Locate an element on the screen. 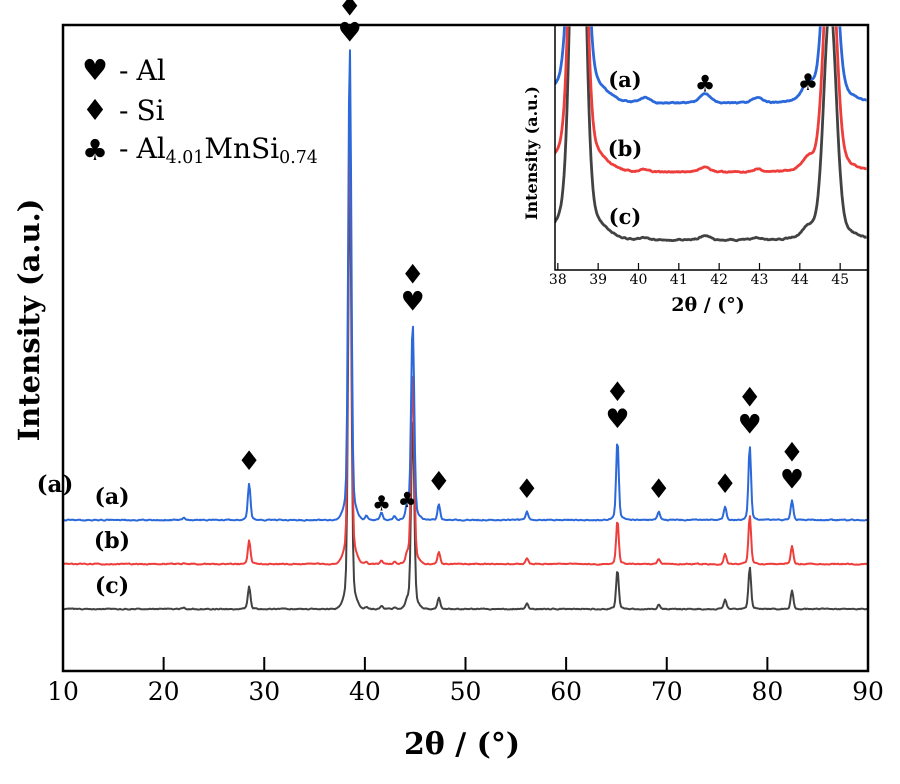  xrd-curve-inset-(c) is located at coordinates (711, 134).